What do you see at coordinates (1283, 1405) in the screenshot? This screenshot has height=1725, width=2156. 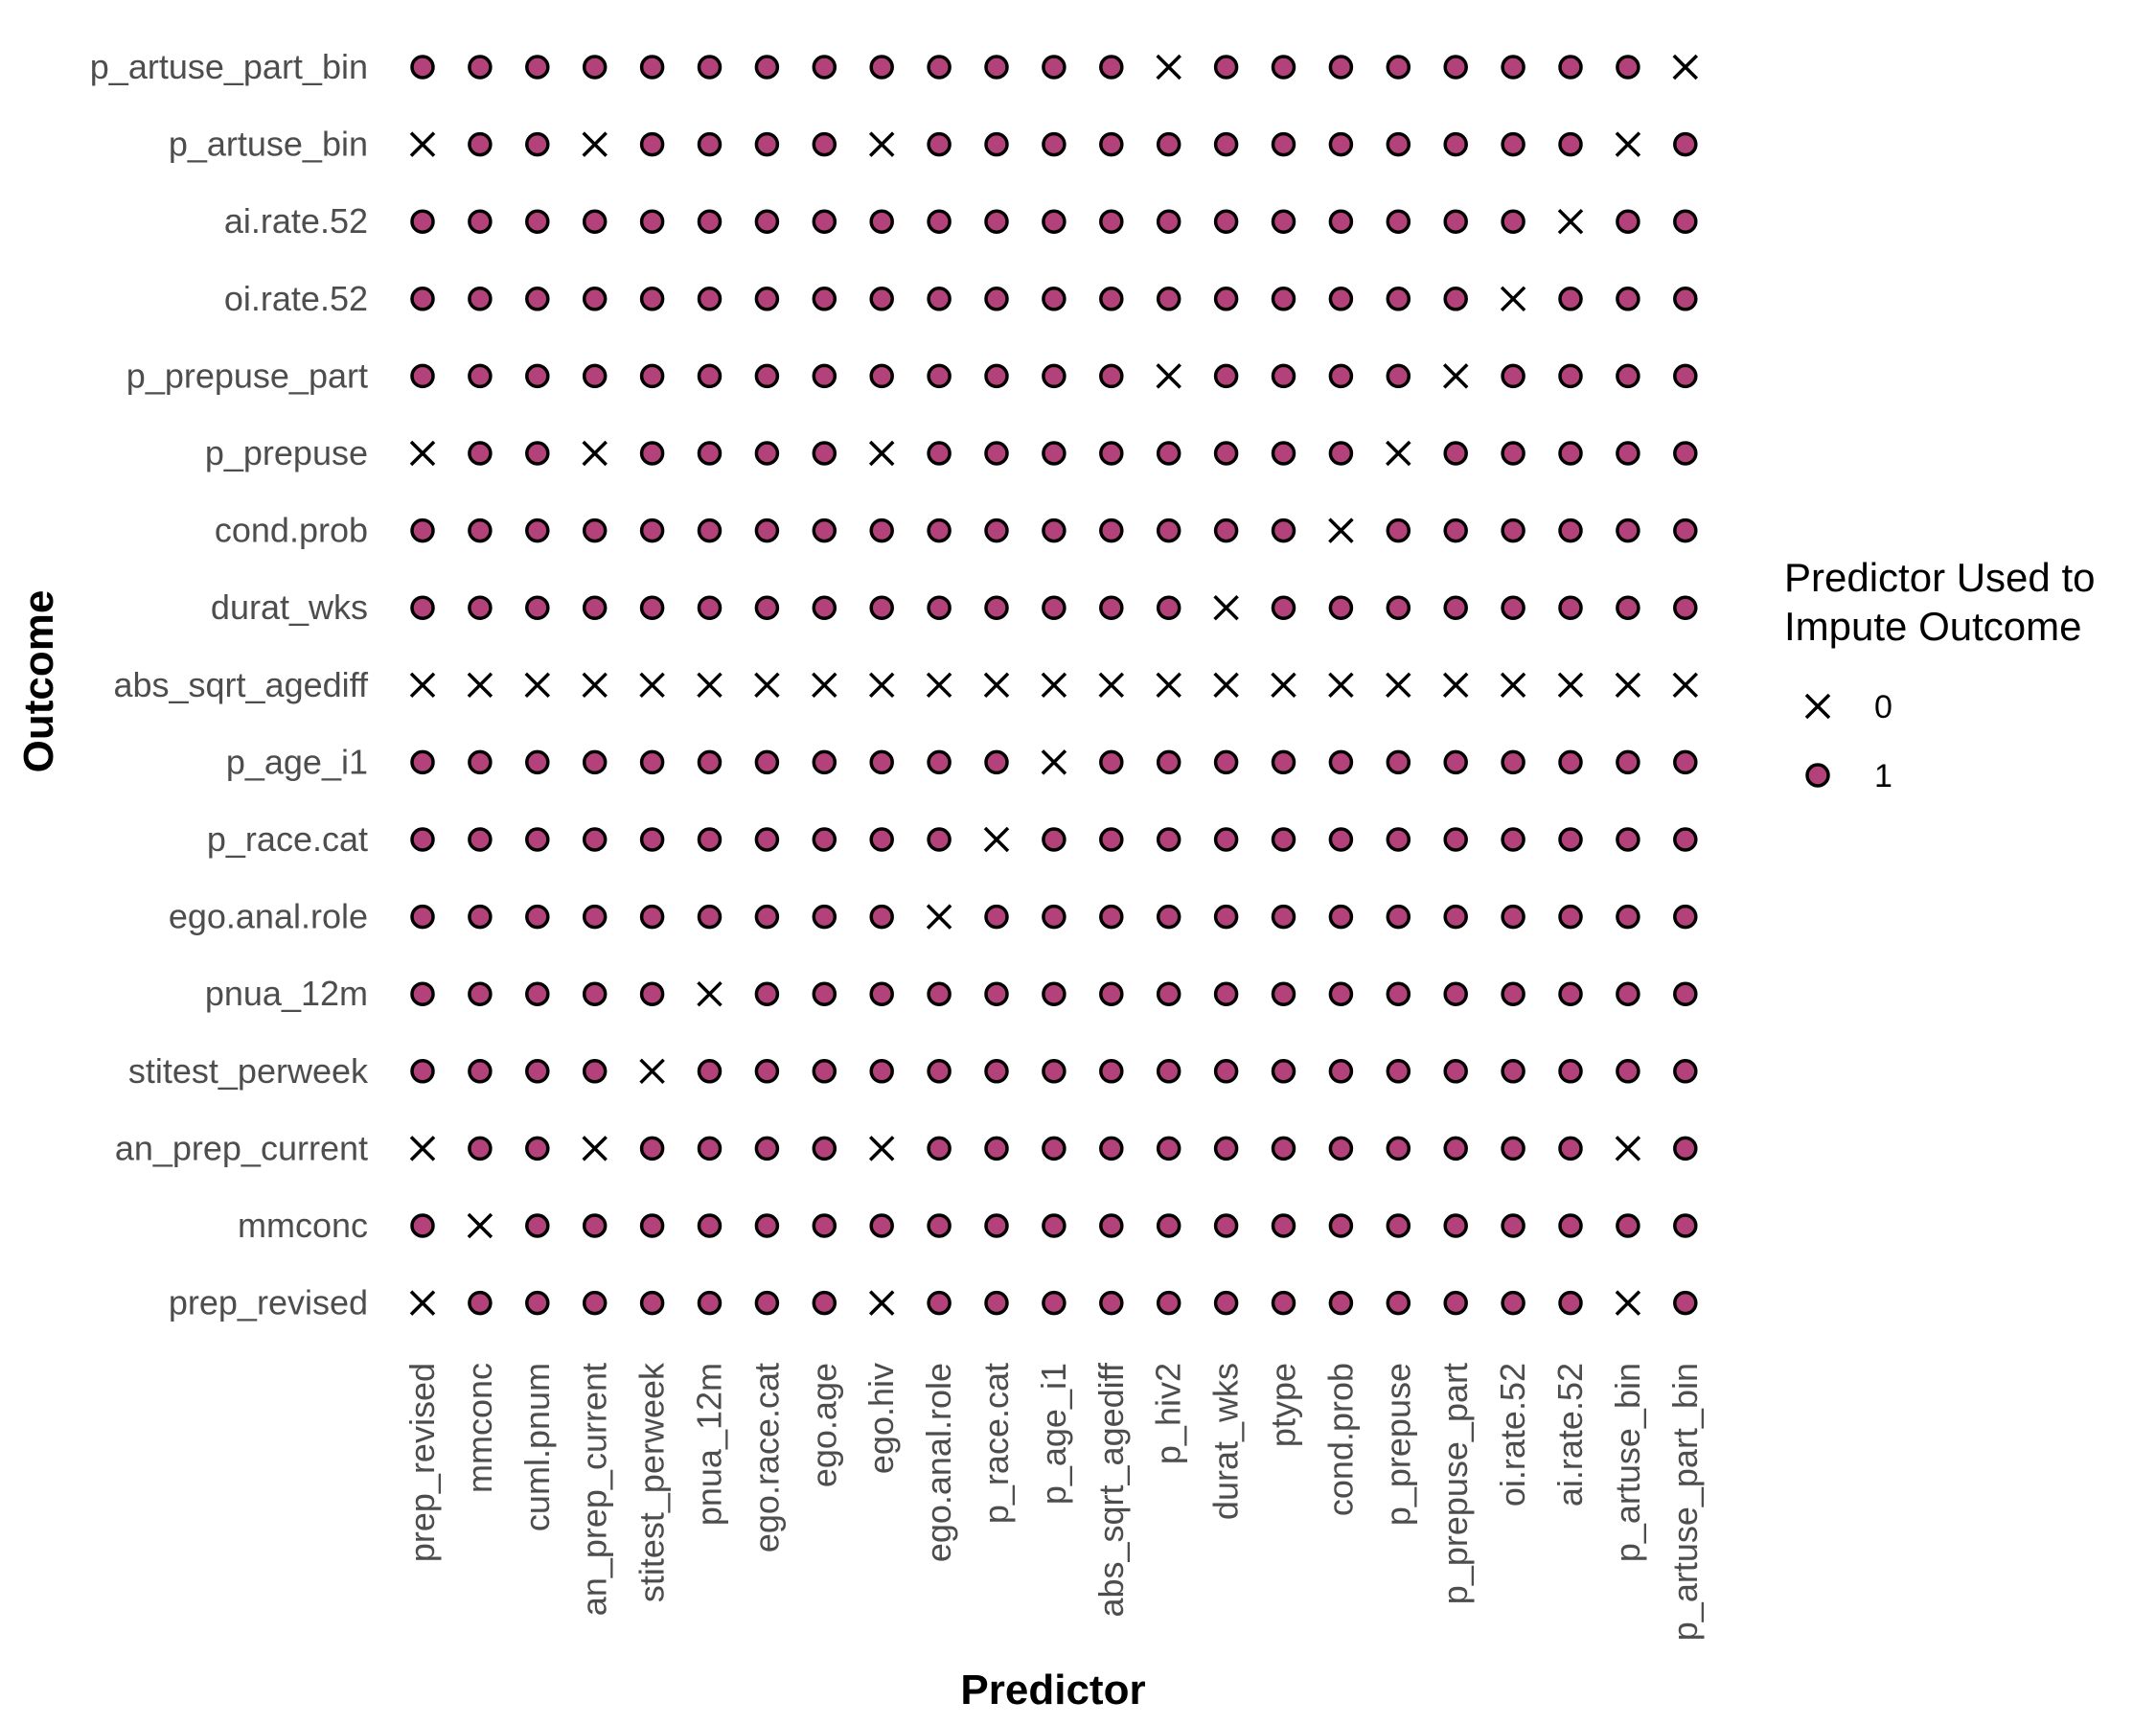 I see `x-tick-label: ptype` at bounding box center [1283, 1405].